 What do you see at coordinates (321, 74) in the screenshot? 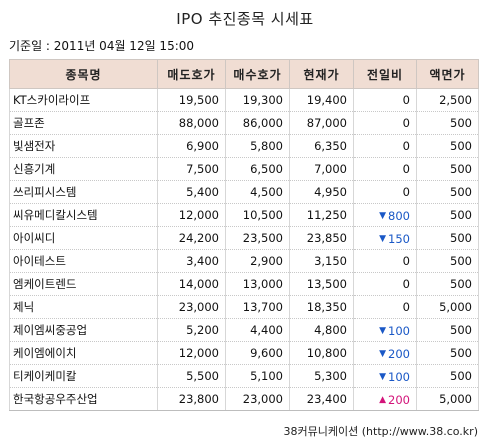
I see `header-price: 현재가` at bounding box center [321, 74].